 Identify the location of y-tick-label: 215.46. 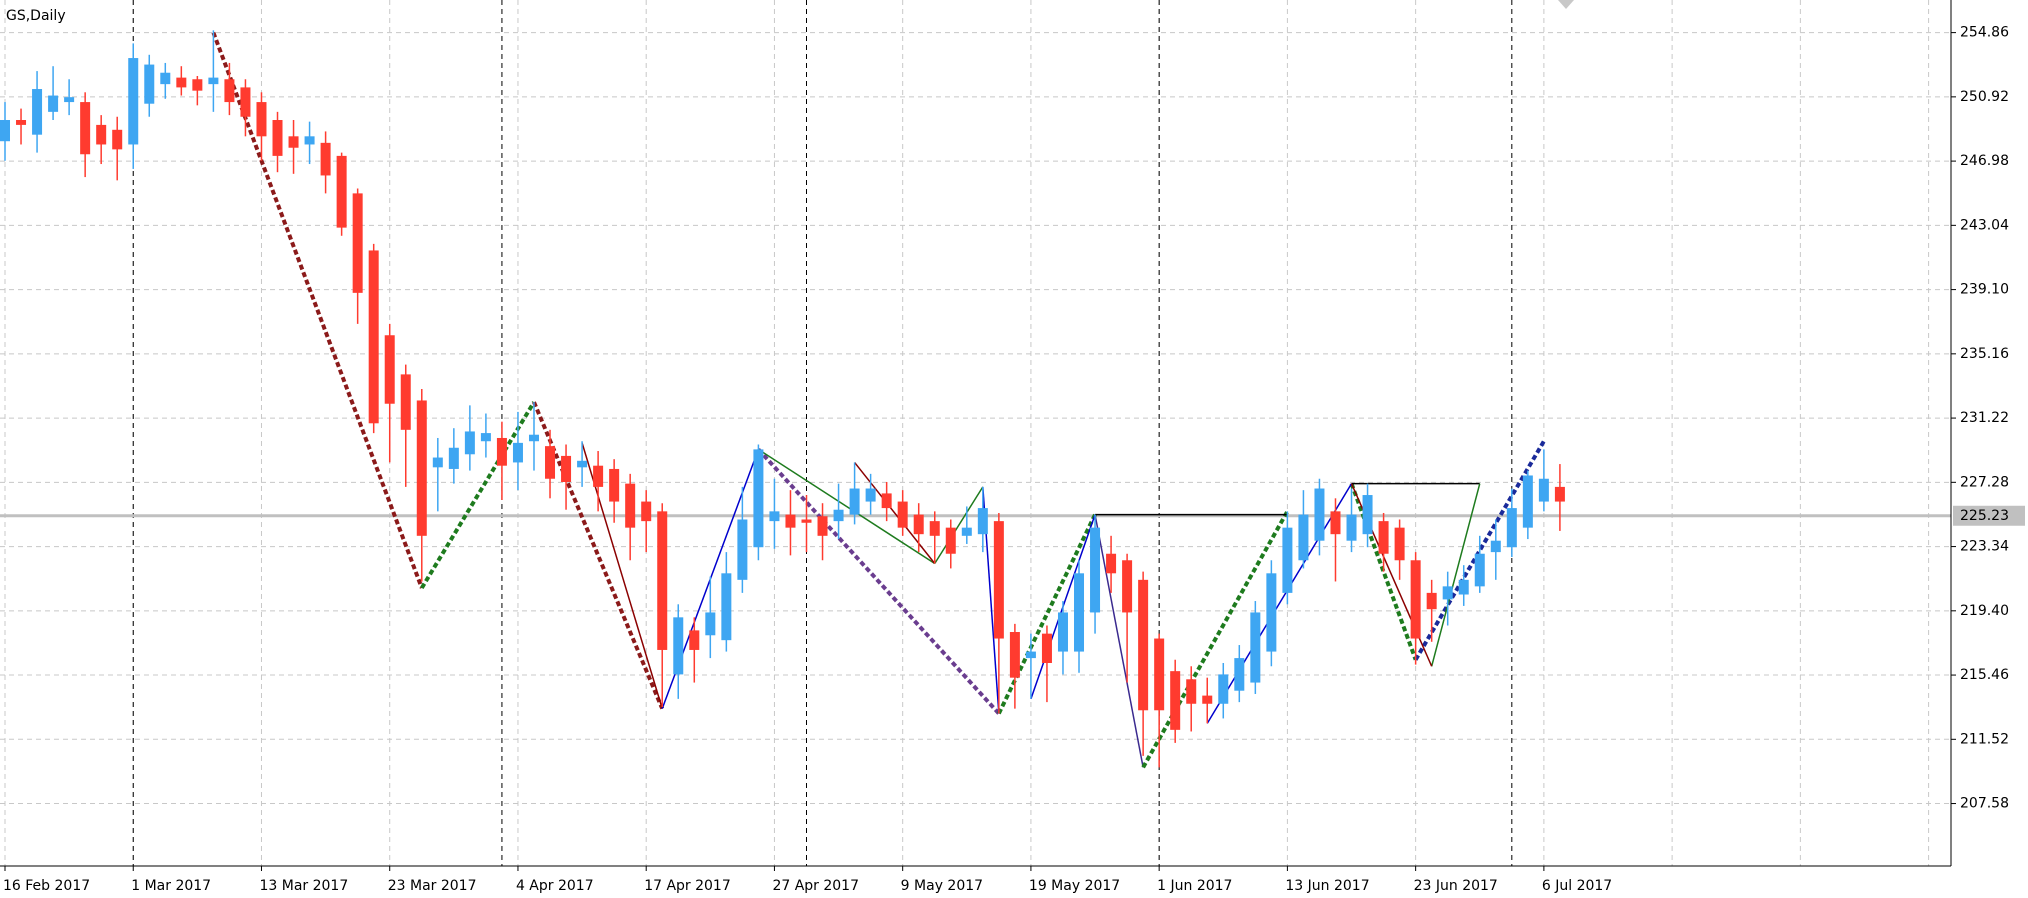
(1984, 675).